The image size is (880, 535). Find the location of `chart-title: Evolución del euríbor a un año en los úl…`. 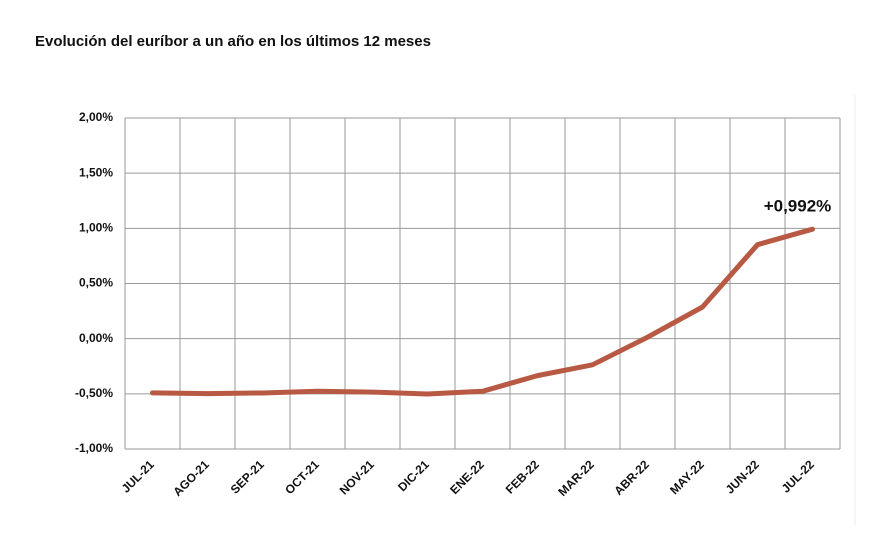

chart-title: Evolución del euríbor a un año en los úl… is located at coordinates (233, 41).